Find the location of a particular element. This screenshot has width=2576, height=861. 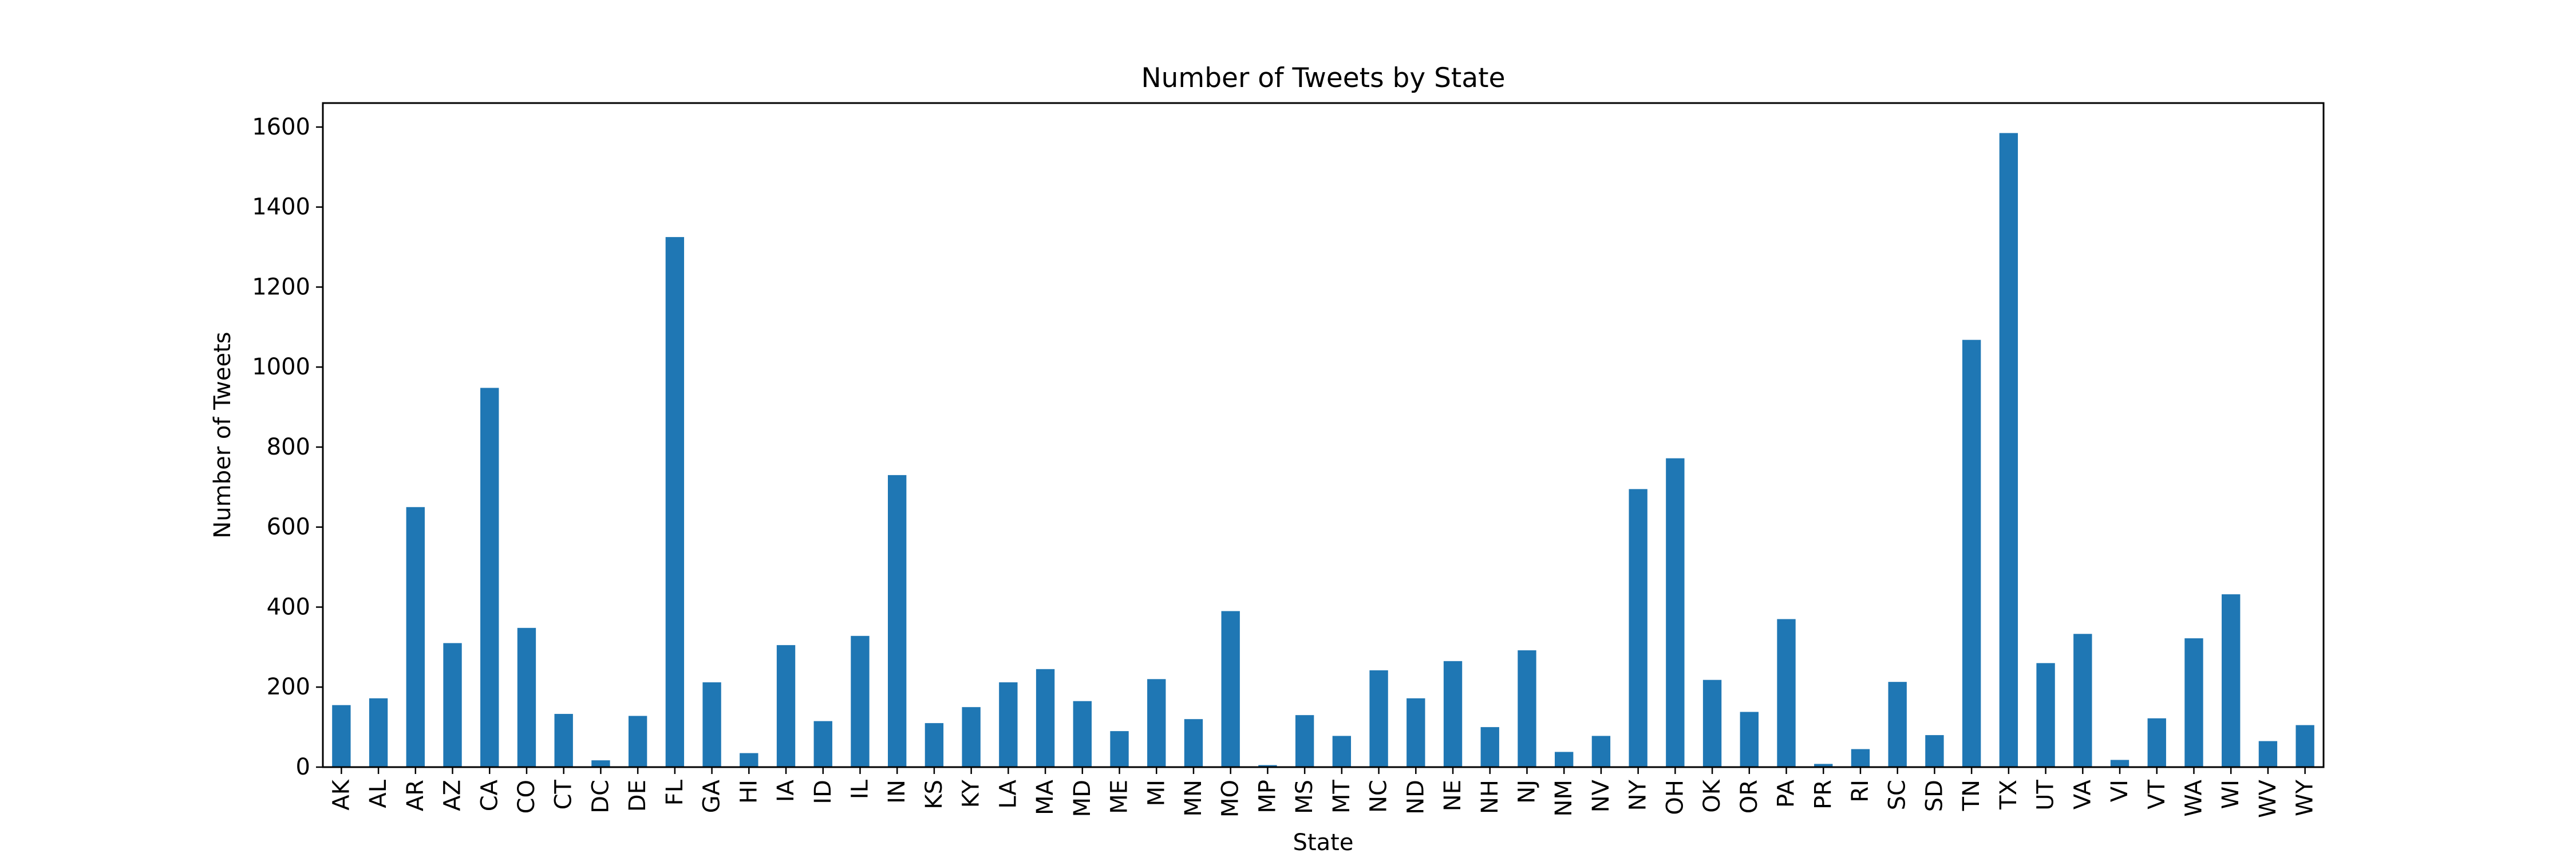

x-tick-label-al: AL is located at coordinates (378, 793).